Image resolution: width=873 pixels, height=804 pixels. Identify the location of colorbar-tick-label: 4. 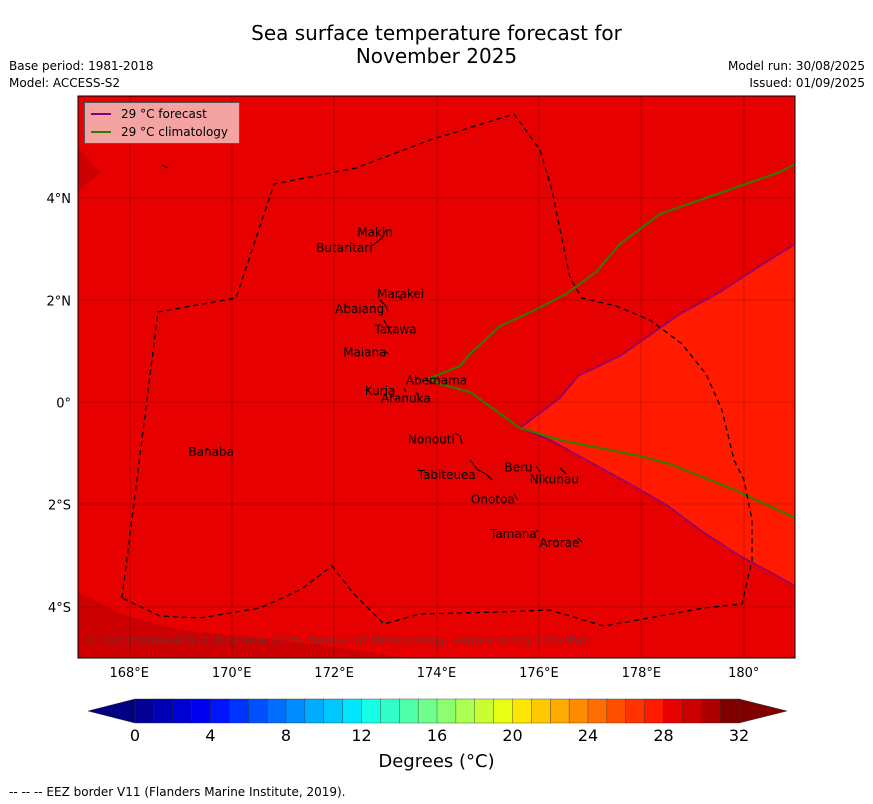
(210, 735).